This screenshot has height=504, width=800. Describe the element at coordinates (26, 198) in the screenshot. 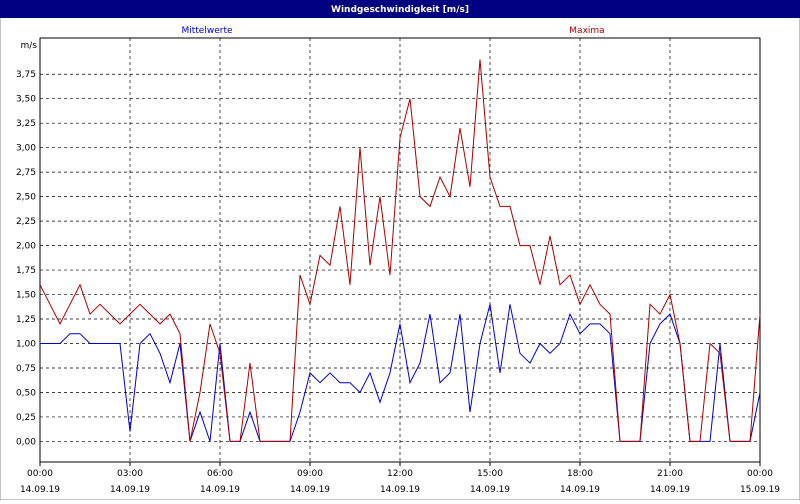

I see `y-tick-label: 2,50` at that location.